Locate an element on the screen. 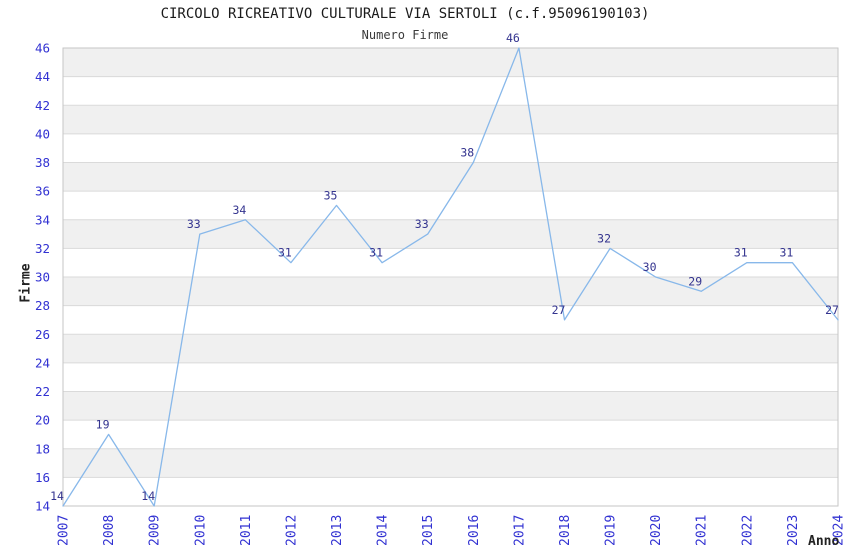 The height and width of the screenshot is (550, 850). x-tick-label: 2015 is located at coordinates (428, 530).